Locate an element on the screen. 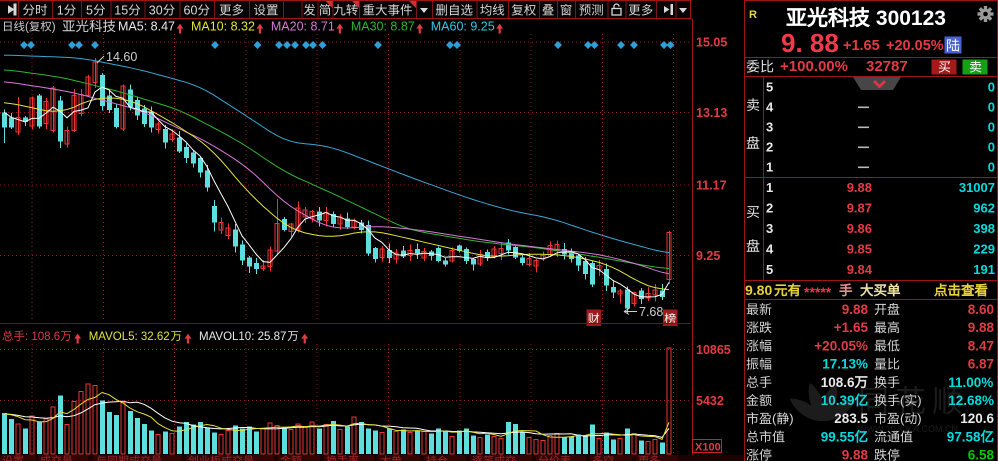 This screenshot has width=998, height=461. svg-text: 9.86 is located at coordinates (859, 228).